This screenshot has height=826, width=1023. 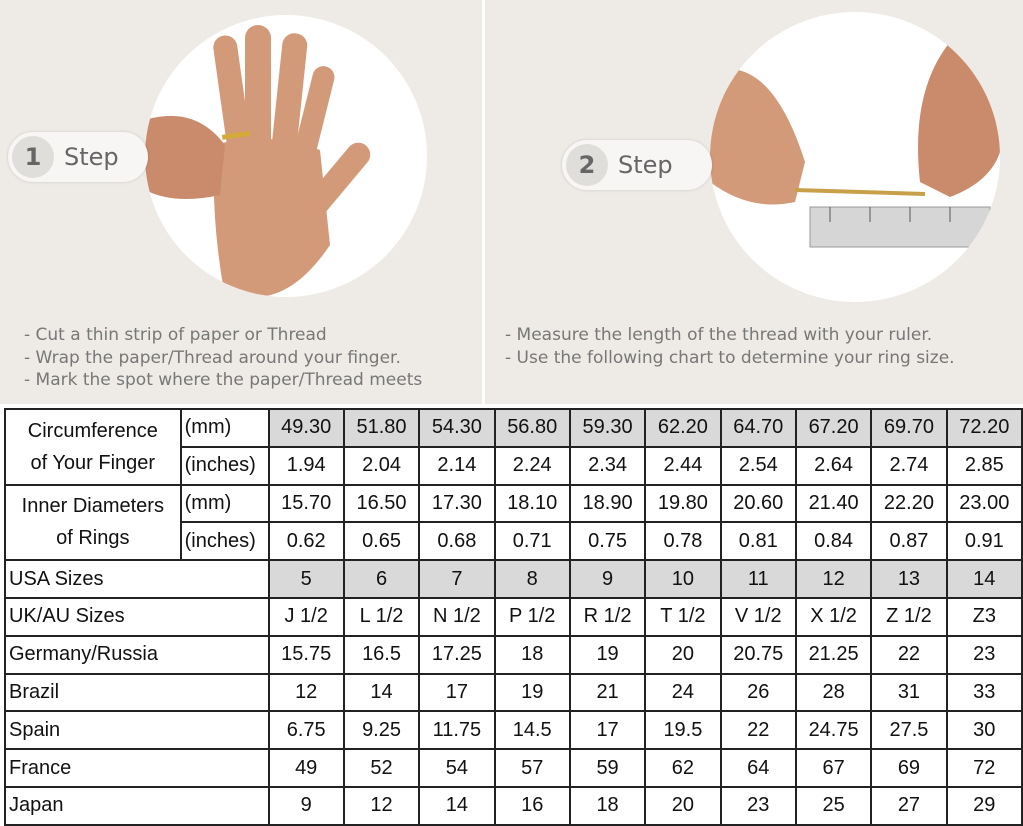 What do you see at coordinates (532, 541) in the screenshot?
I see `table-cell: 0.71` at bounding box center [532, 541].